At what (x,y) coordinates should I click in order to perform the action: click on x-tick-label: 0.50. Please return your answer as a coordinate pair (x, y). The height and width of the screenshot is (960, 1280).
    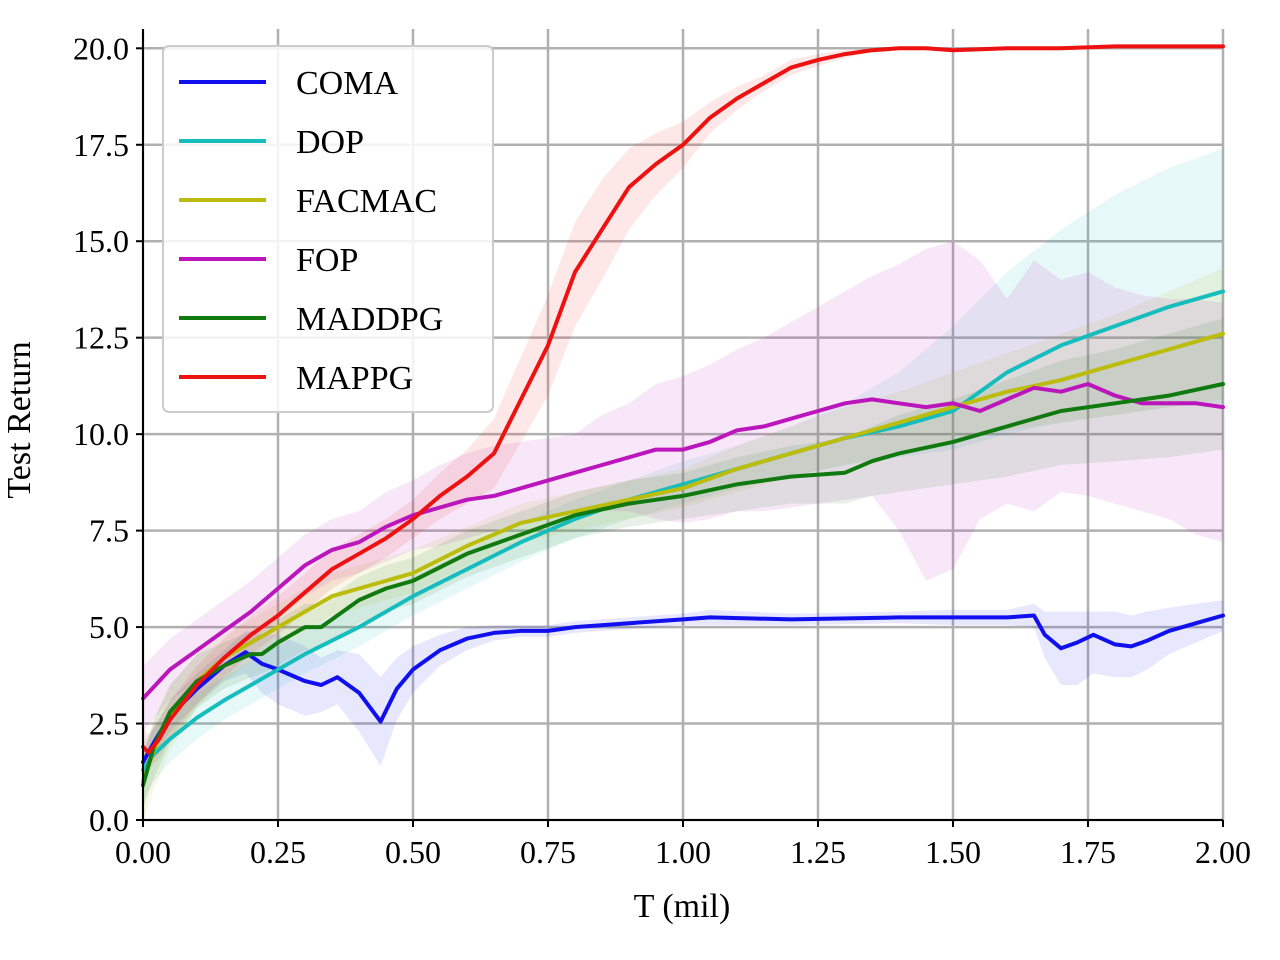
    Looking at the image, I should click on (413, 852).